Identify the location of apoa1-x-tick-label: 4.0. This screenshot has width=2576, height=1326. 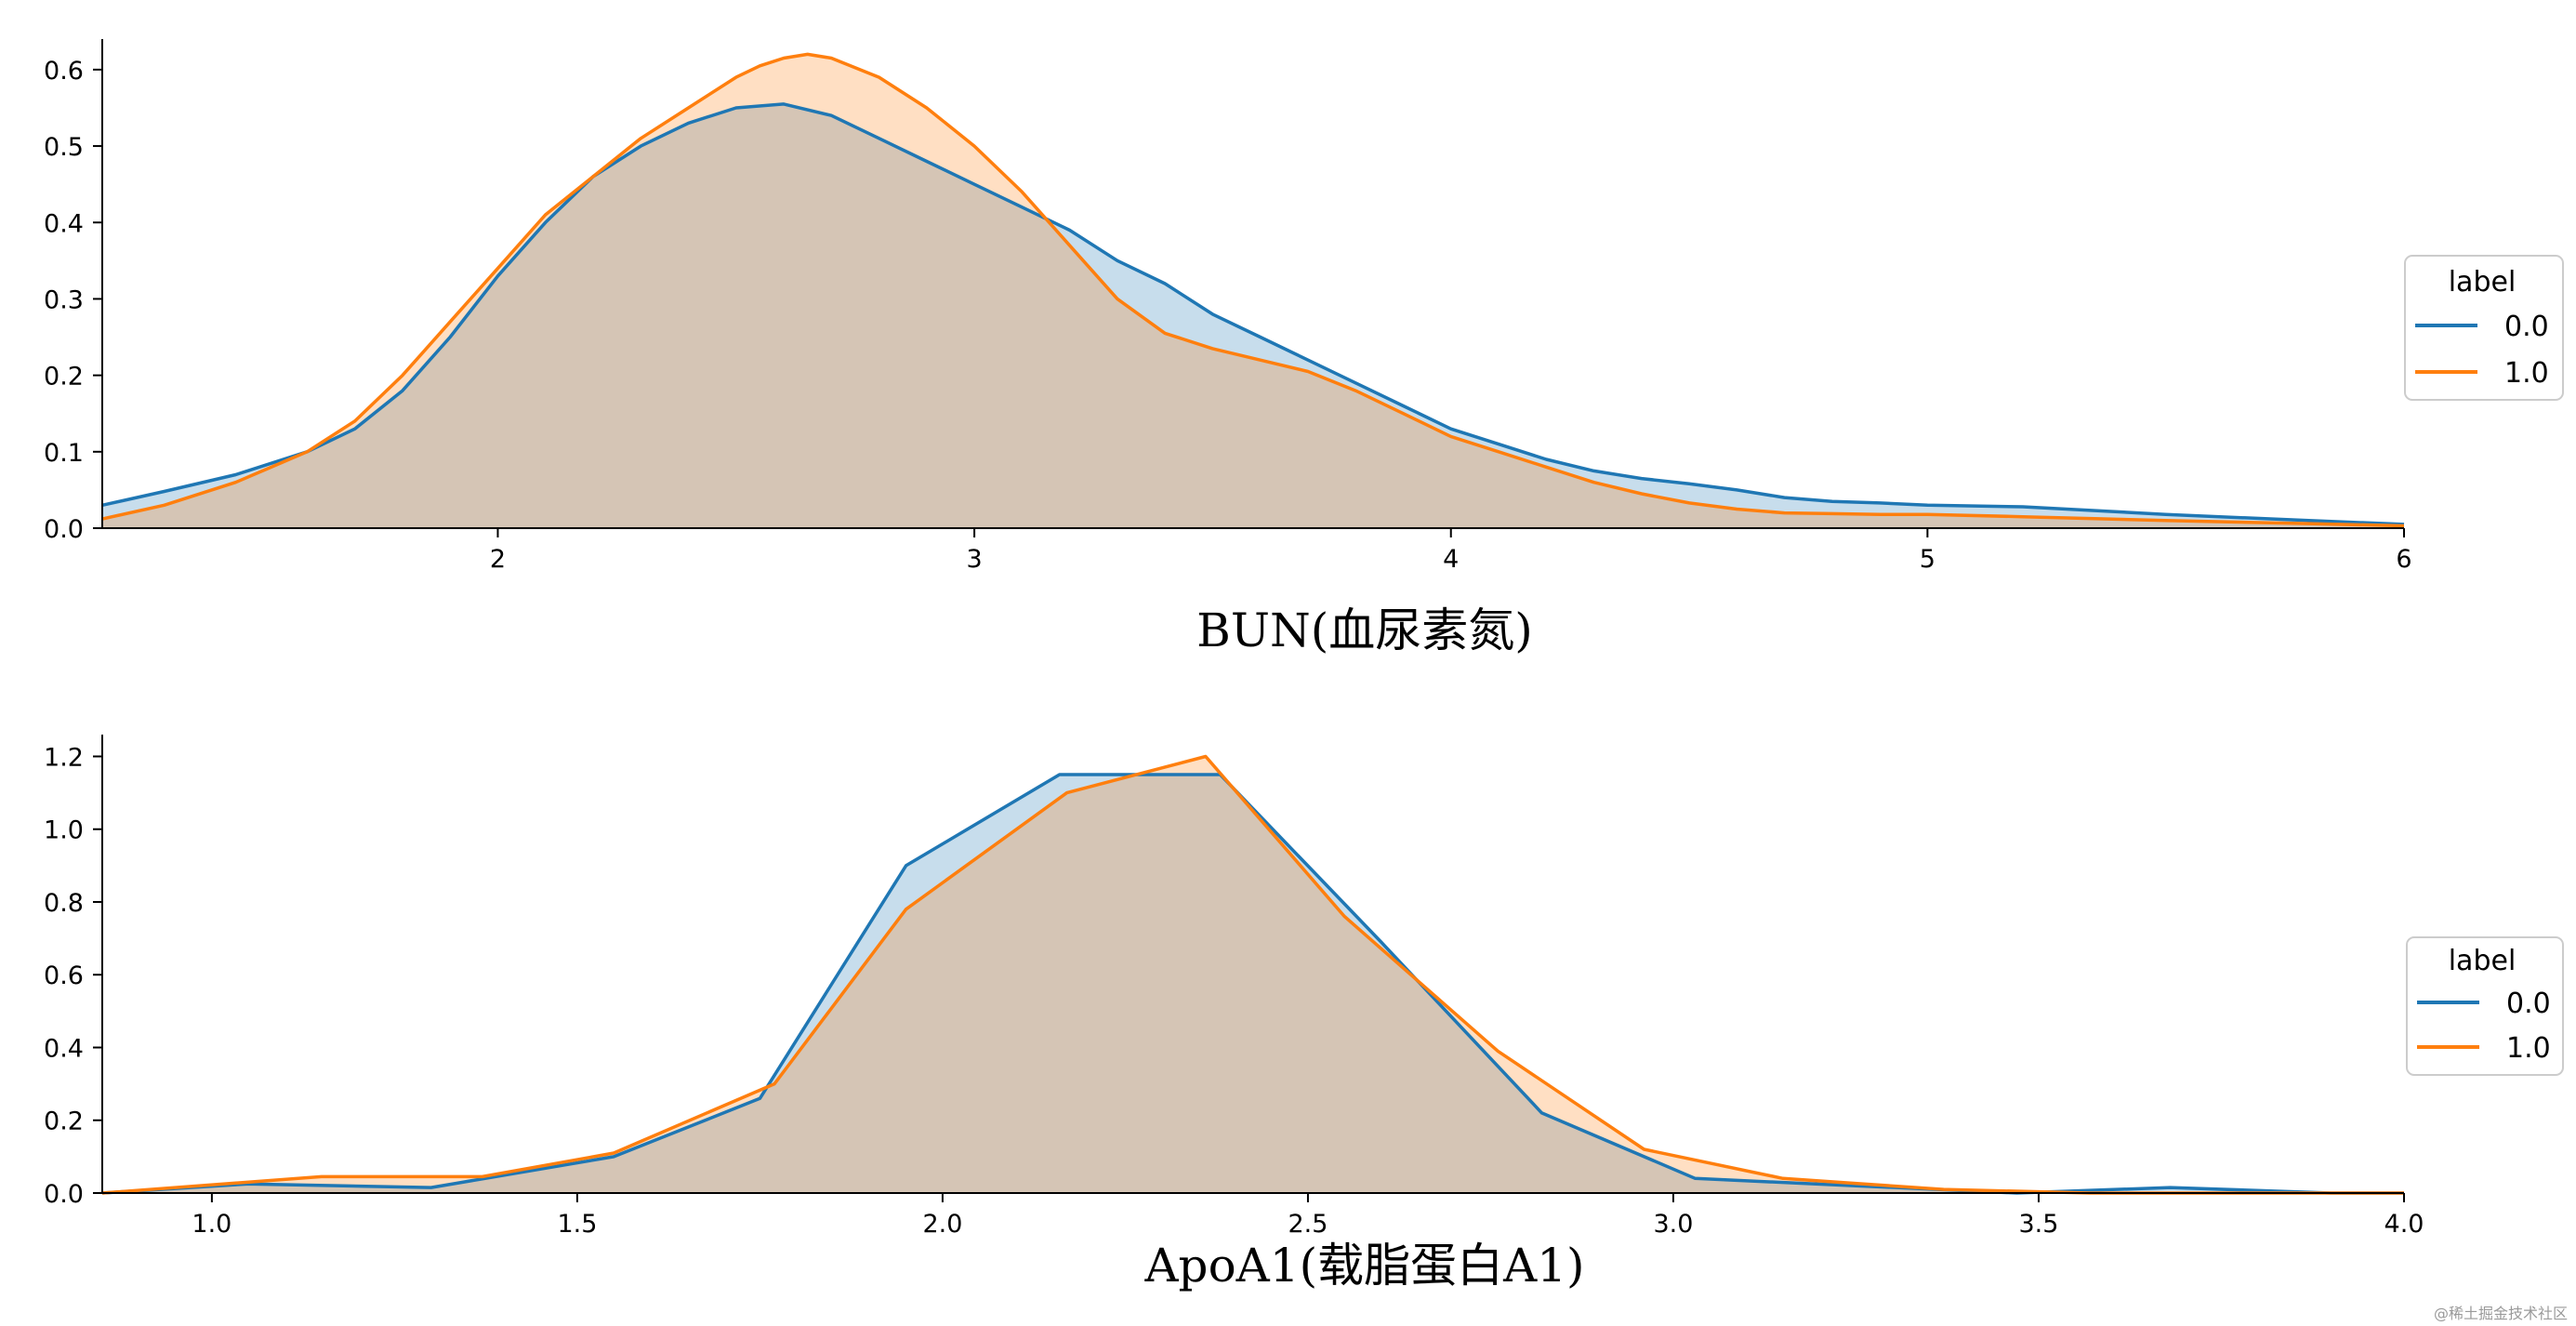
(2404, 1224).